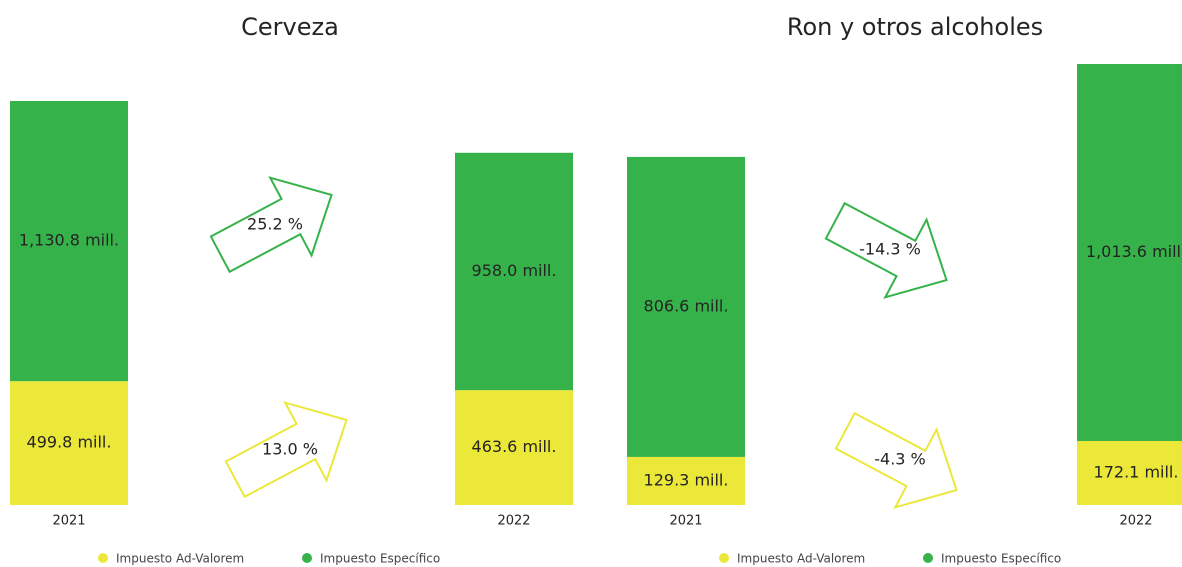 The width and height of the screenshot is (1182, 567). I want to click on data-label: 499.8 mill., so click(69, 442).